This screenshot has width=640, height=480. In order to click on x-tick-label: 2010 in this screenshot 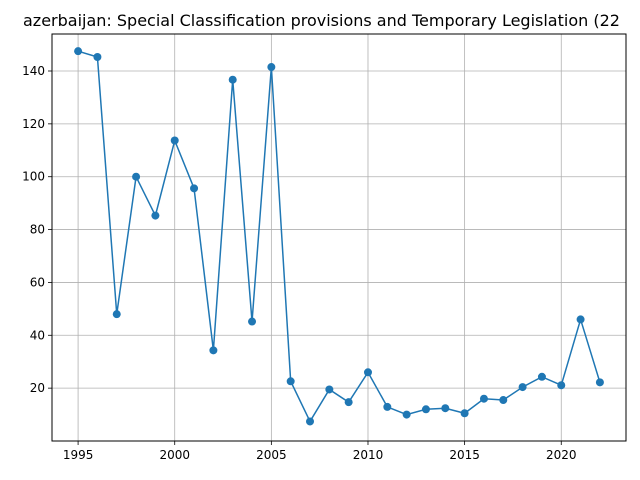, I will do `click(368, 455)`.